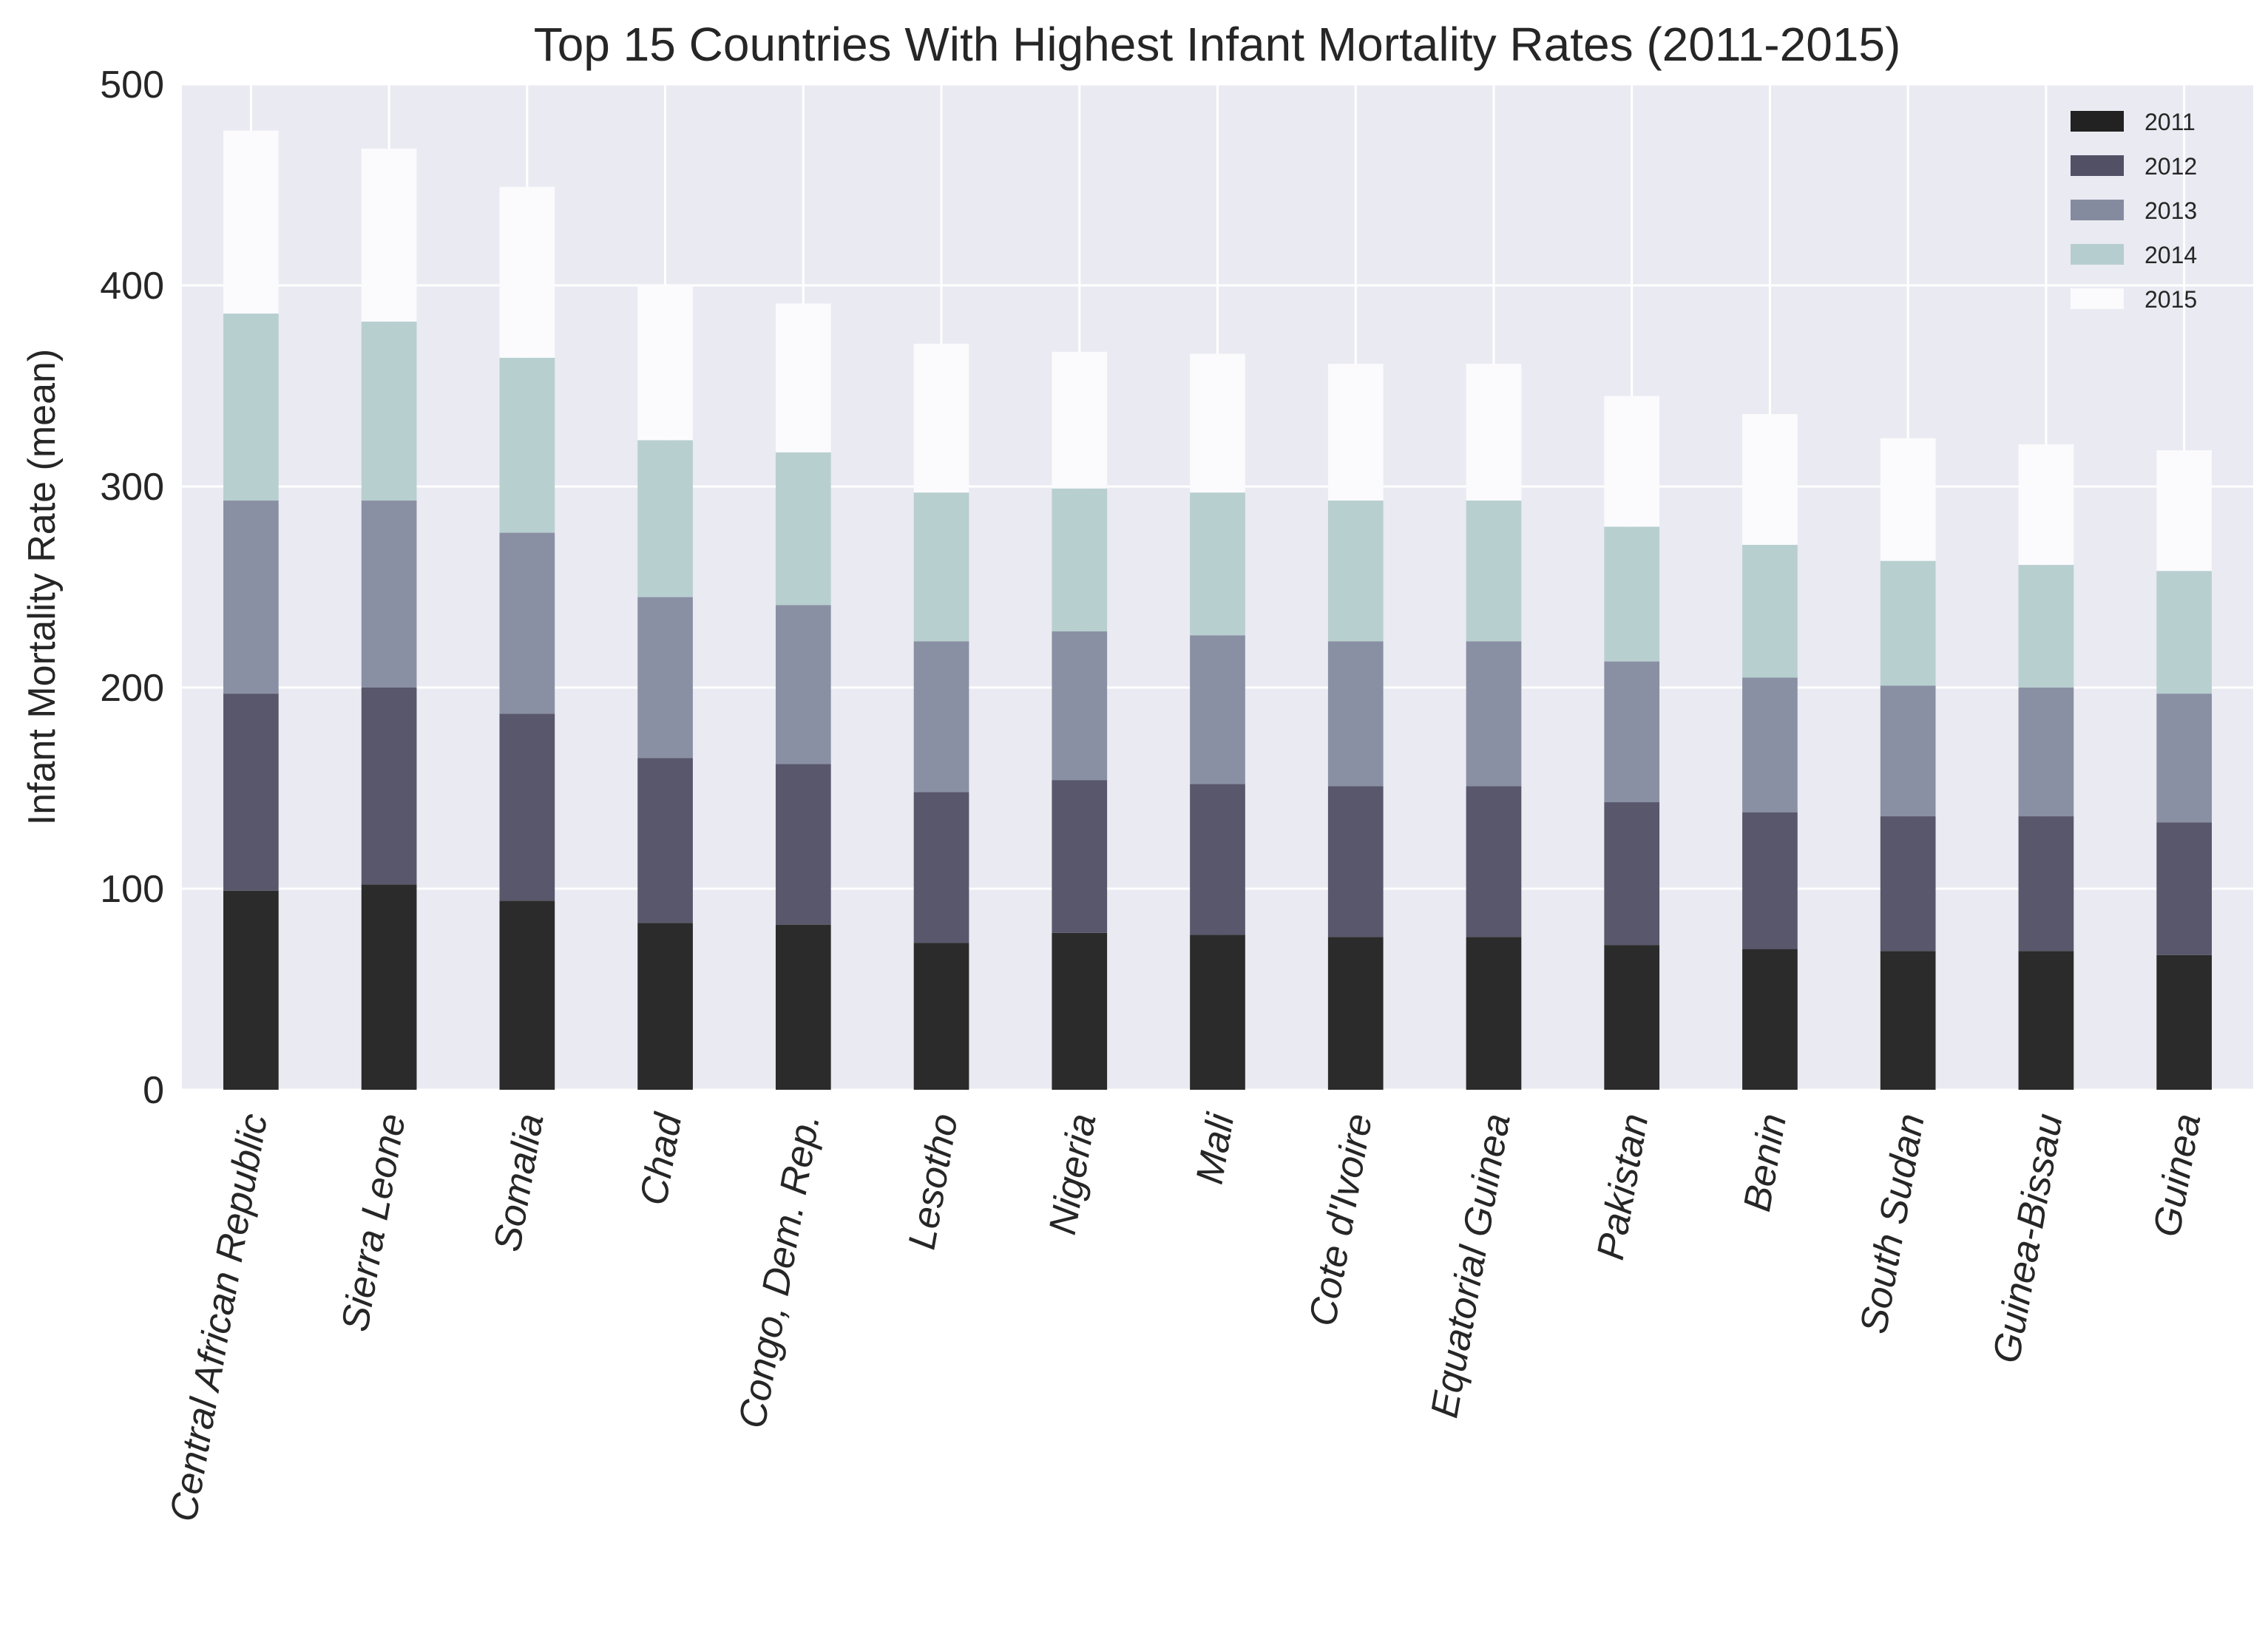 The height and width of the screenshot is (1628, 2268). What do you see at coordinates (132, 889) in the screenshot?
I see `y-tick-label: 100` at bounding box center [132, 889].